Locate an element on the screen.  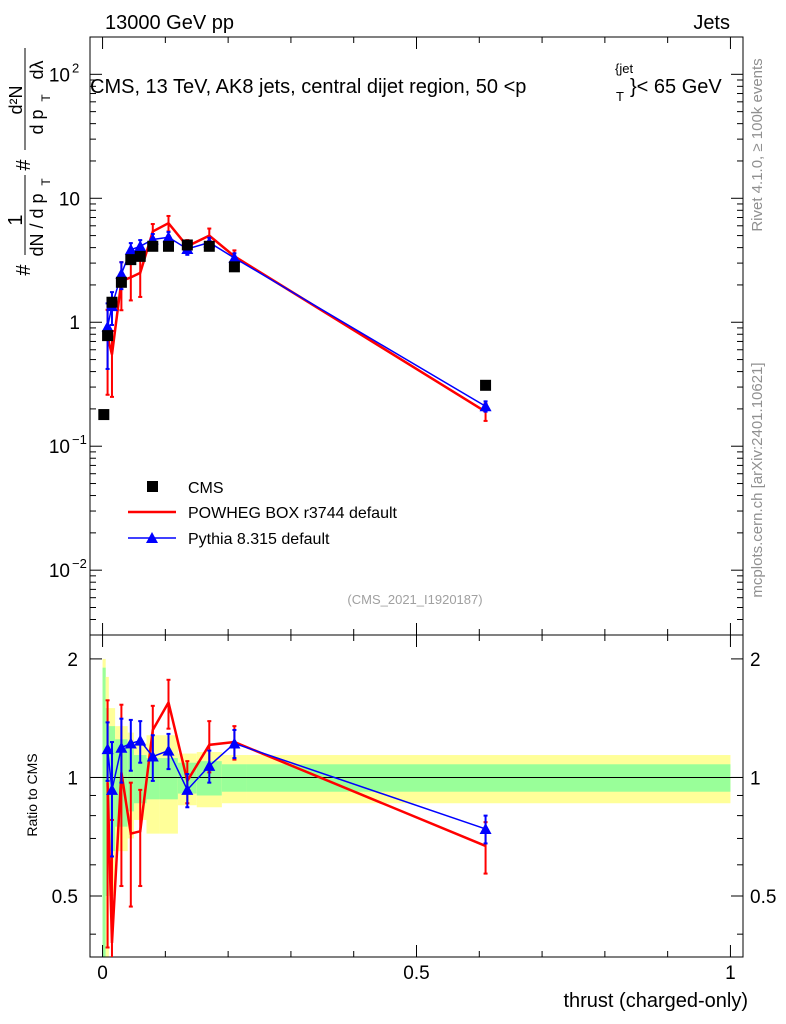
ratio-y-tick-label-right: 0.5 is located at coordinates (763, 897).